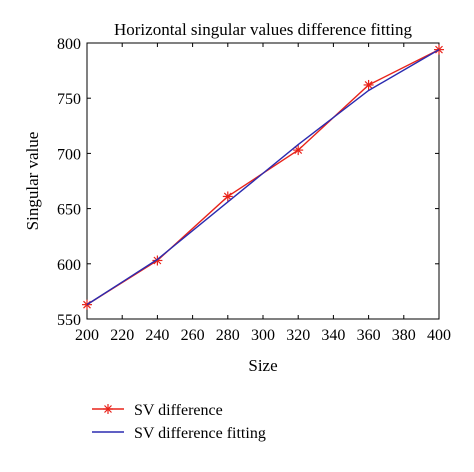 Image resolution: width=474 pixels, height=472 pixels. Describe the element at coordinates (32, 181) in the screenshot. I see `y-axis-label: Singular value` at that location.